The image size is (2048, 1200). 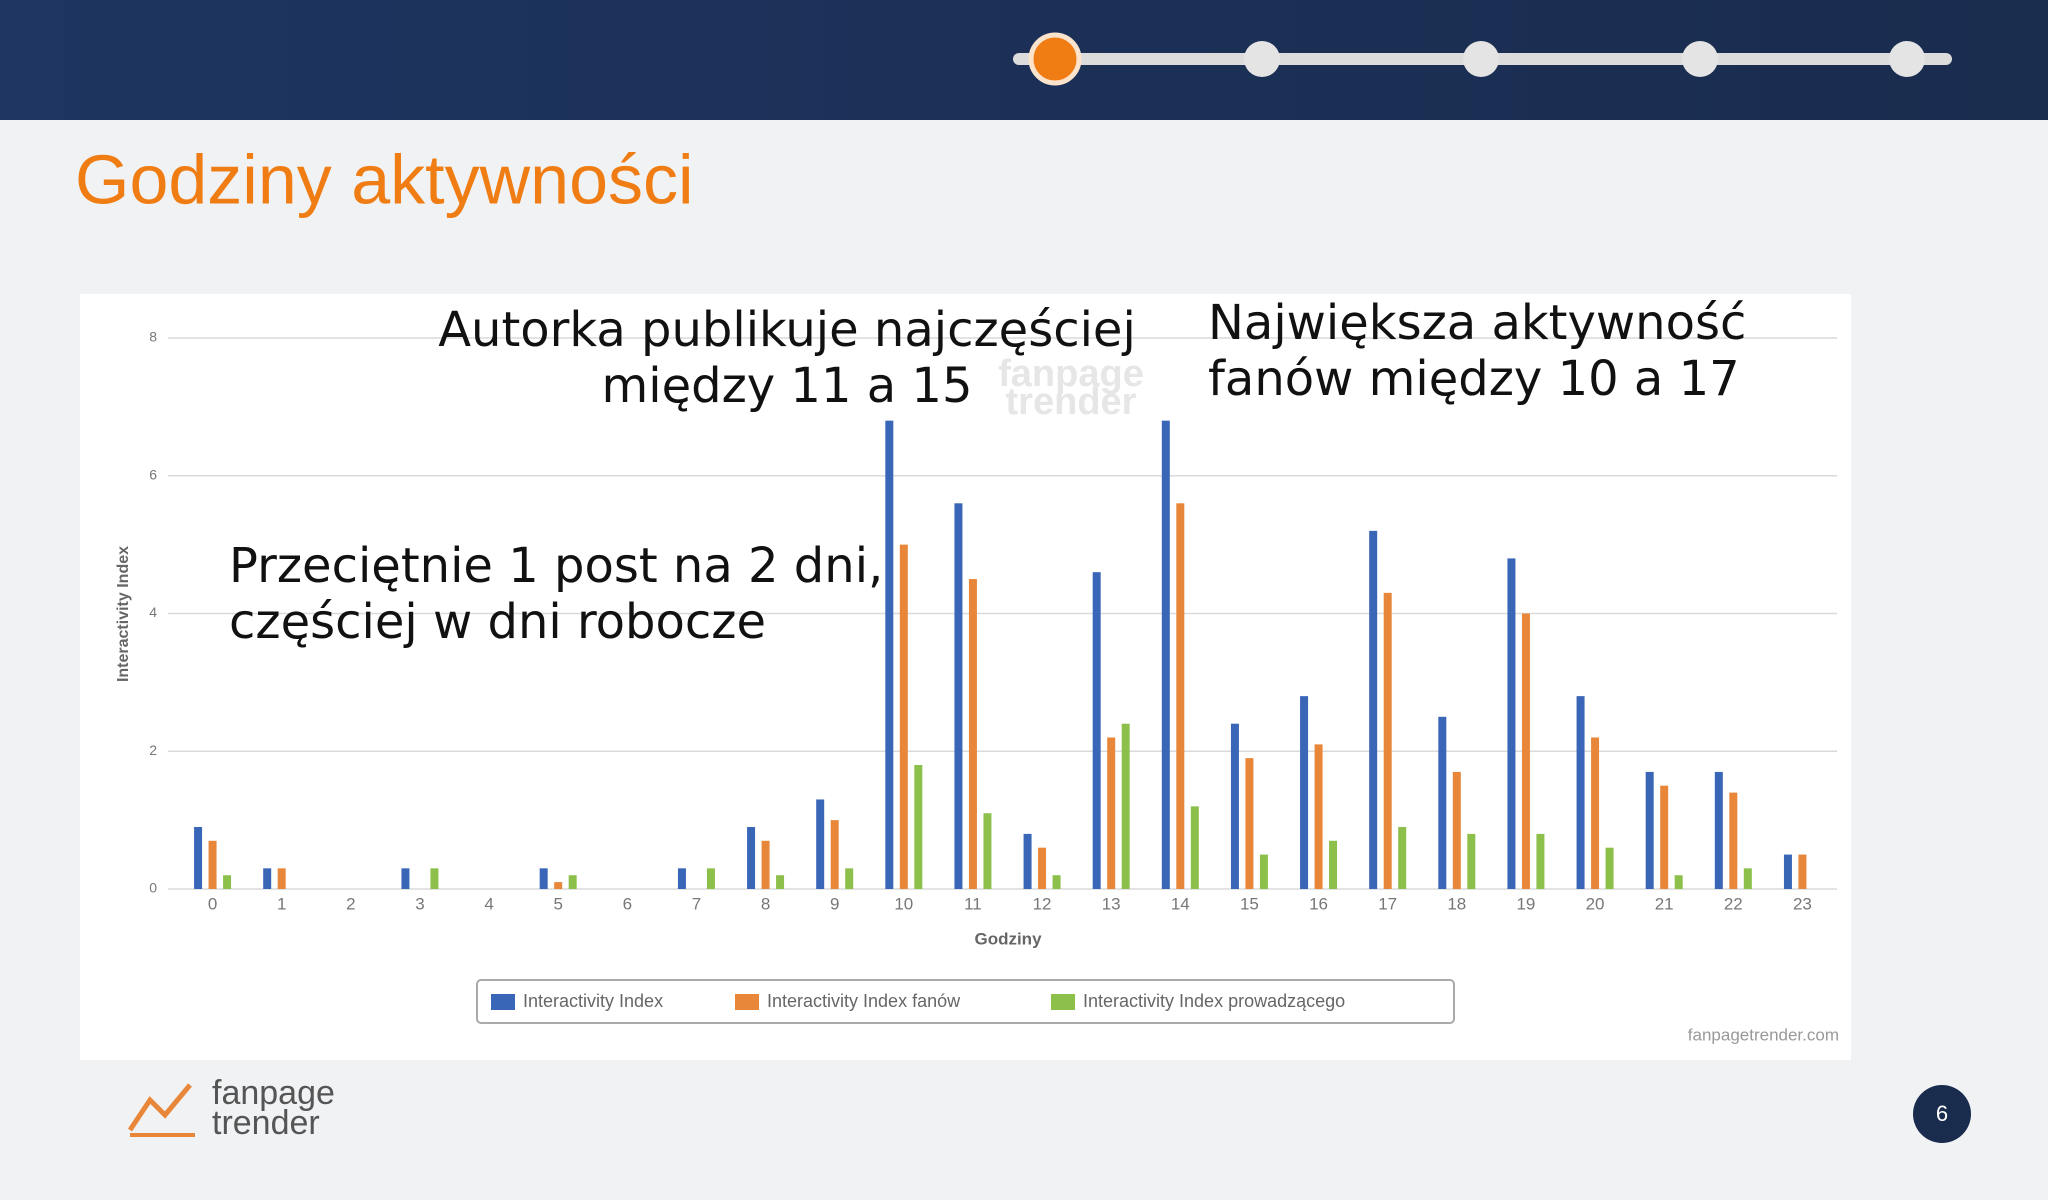 What do you see at coordinates (557, 903) in the screenshot?
I see `x-tick-label: 5` at bounding box center [557, 903].